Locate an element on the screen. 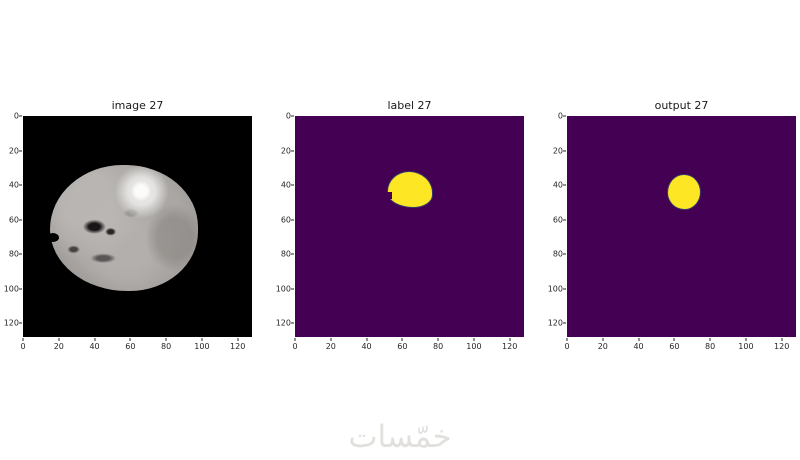 This screenshot has width=800, height=460. label-mask-plot-area is located at coordinates (407, 228).